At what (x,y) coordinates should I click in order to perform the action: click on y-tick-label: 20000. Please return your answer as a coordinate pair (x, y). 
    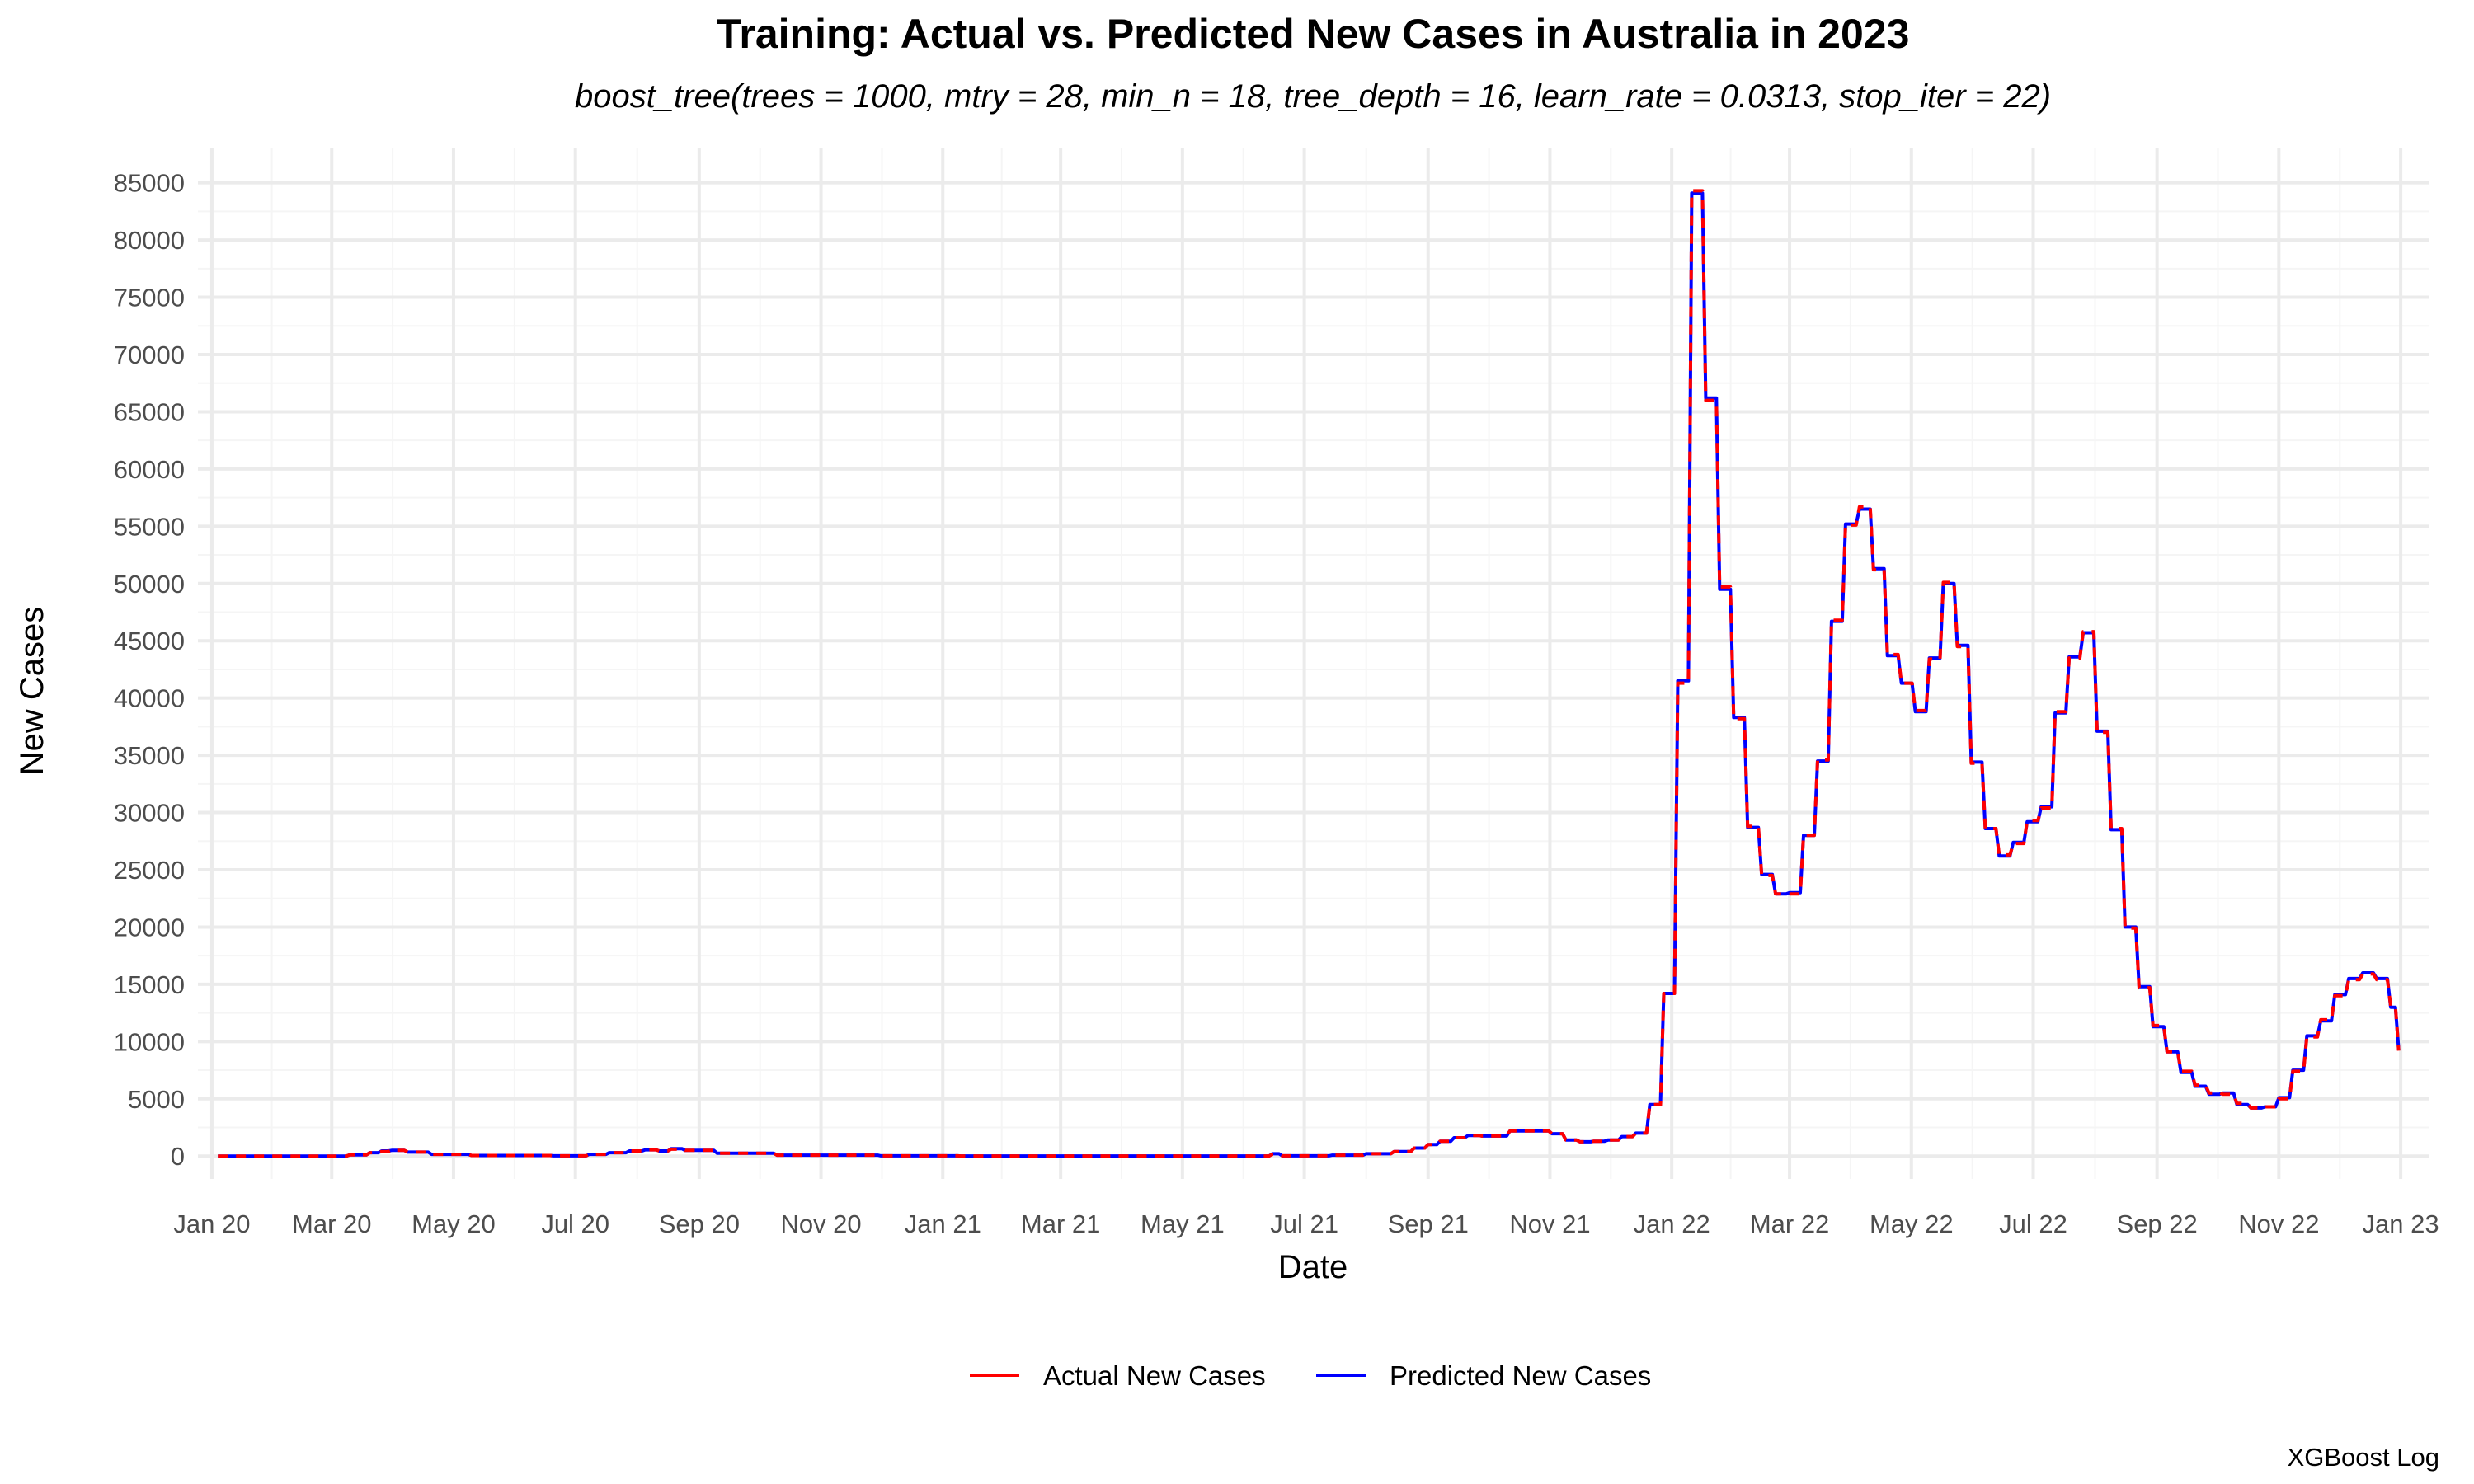
    Looking at the image, I should click on (149, 927).